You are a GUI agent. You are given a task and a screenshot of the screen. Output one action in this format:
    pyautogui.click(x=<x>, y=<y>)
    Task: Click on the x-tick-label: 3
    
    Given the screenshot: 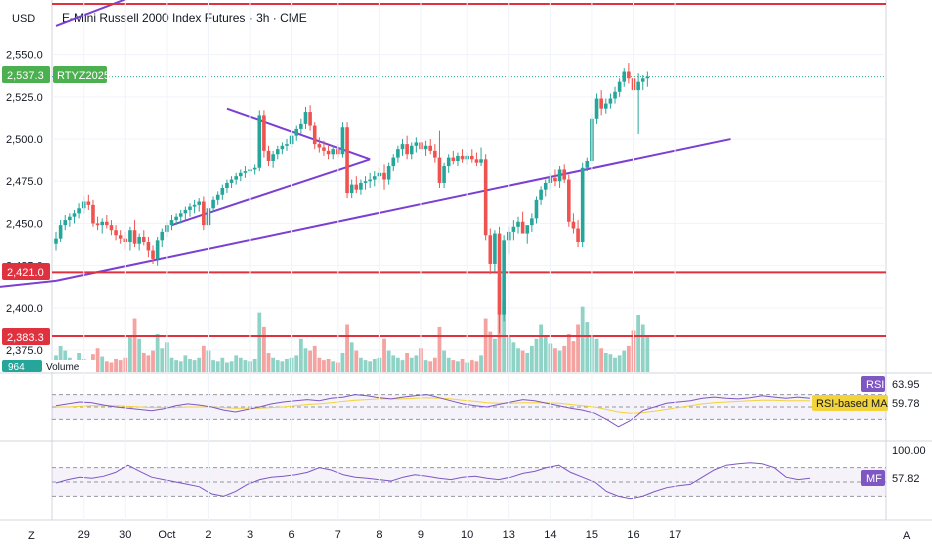 What is the action you would take?
    pyautogui.click(x=250, y=535)
    